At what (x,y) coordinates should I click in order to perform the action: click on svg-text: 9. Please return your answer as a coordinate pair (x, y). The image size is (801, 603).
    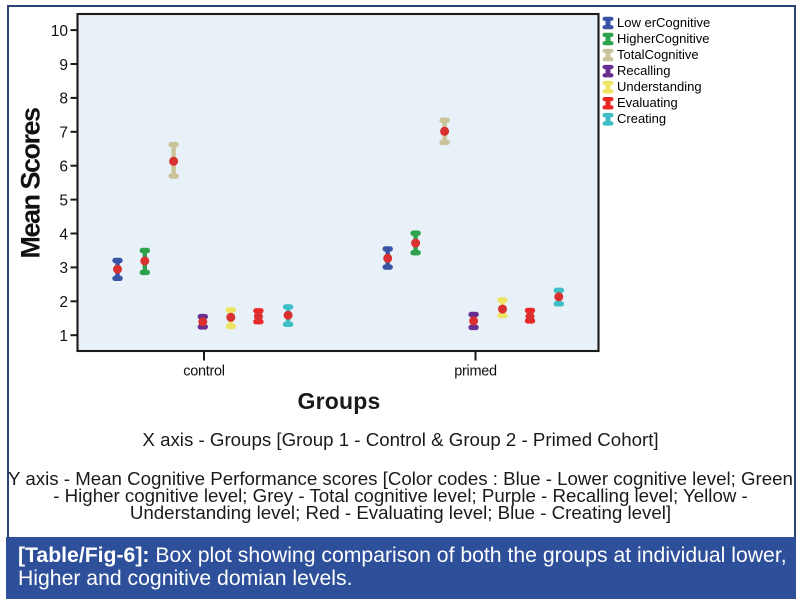
    Looking at the image, I should click on (63, 65).